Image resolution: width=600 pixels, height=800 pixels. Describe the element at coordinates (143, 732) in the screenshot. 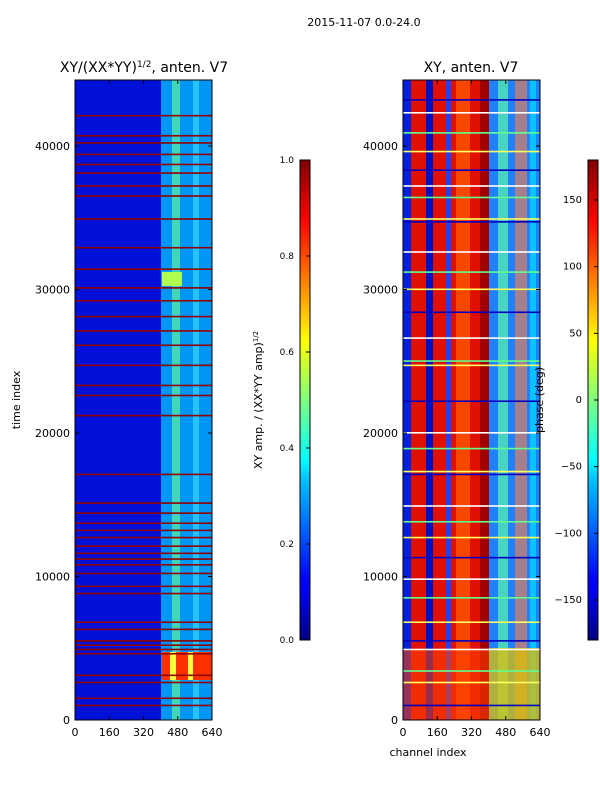

I see `amp-x-tick-label: 320` at that location.